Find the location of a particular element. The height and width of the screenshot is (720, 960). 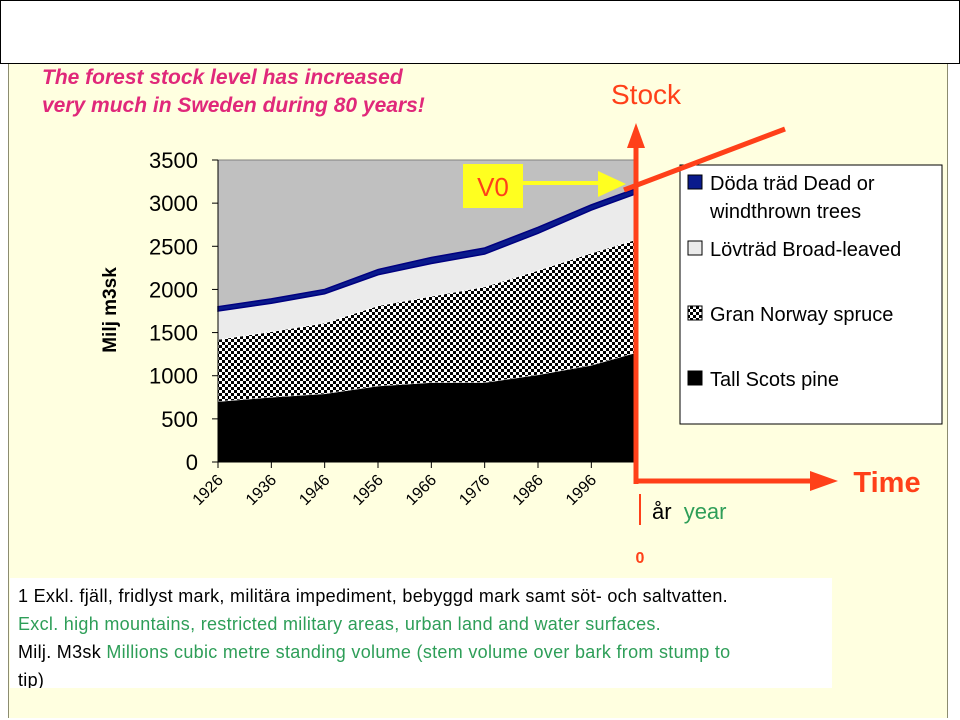

year-label-sv: år is located at coordinates (662, 511).